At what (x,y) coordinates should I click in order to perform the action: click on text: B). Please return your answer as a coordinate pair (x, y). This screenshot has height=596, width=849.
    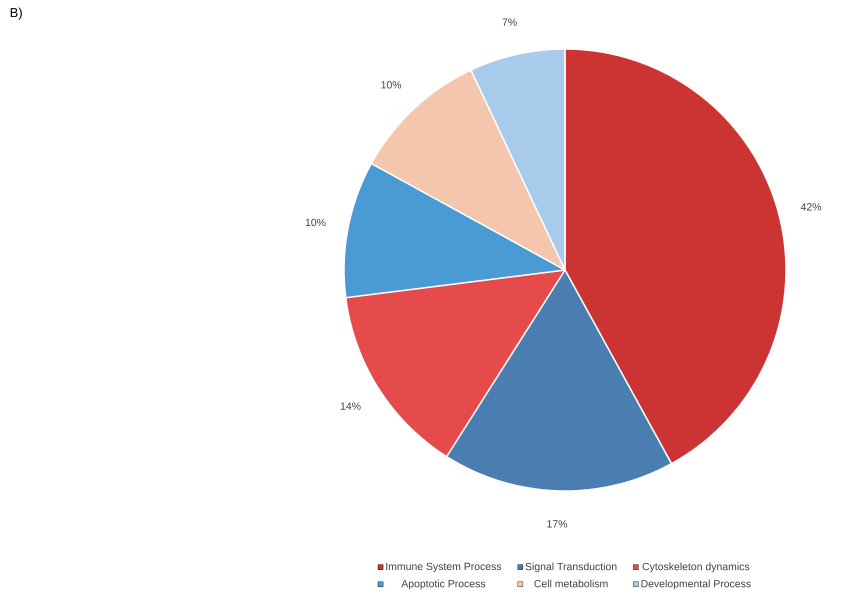
    Looking at the image, I should click on (16, 14).